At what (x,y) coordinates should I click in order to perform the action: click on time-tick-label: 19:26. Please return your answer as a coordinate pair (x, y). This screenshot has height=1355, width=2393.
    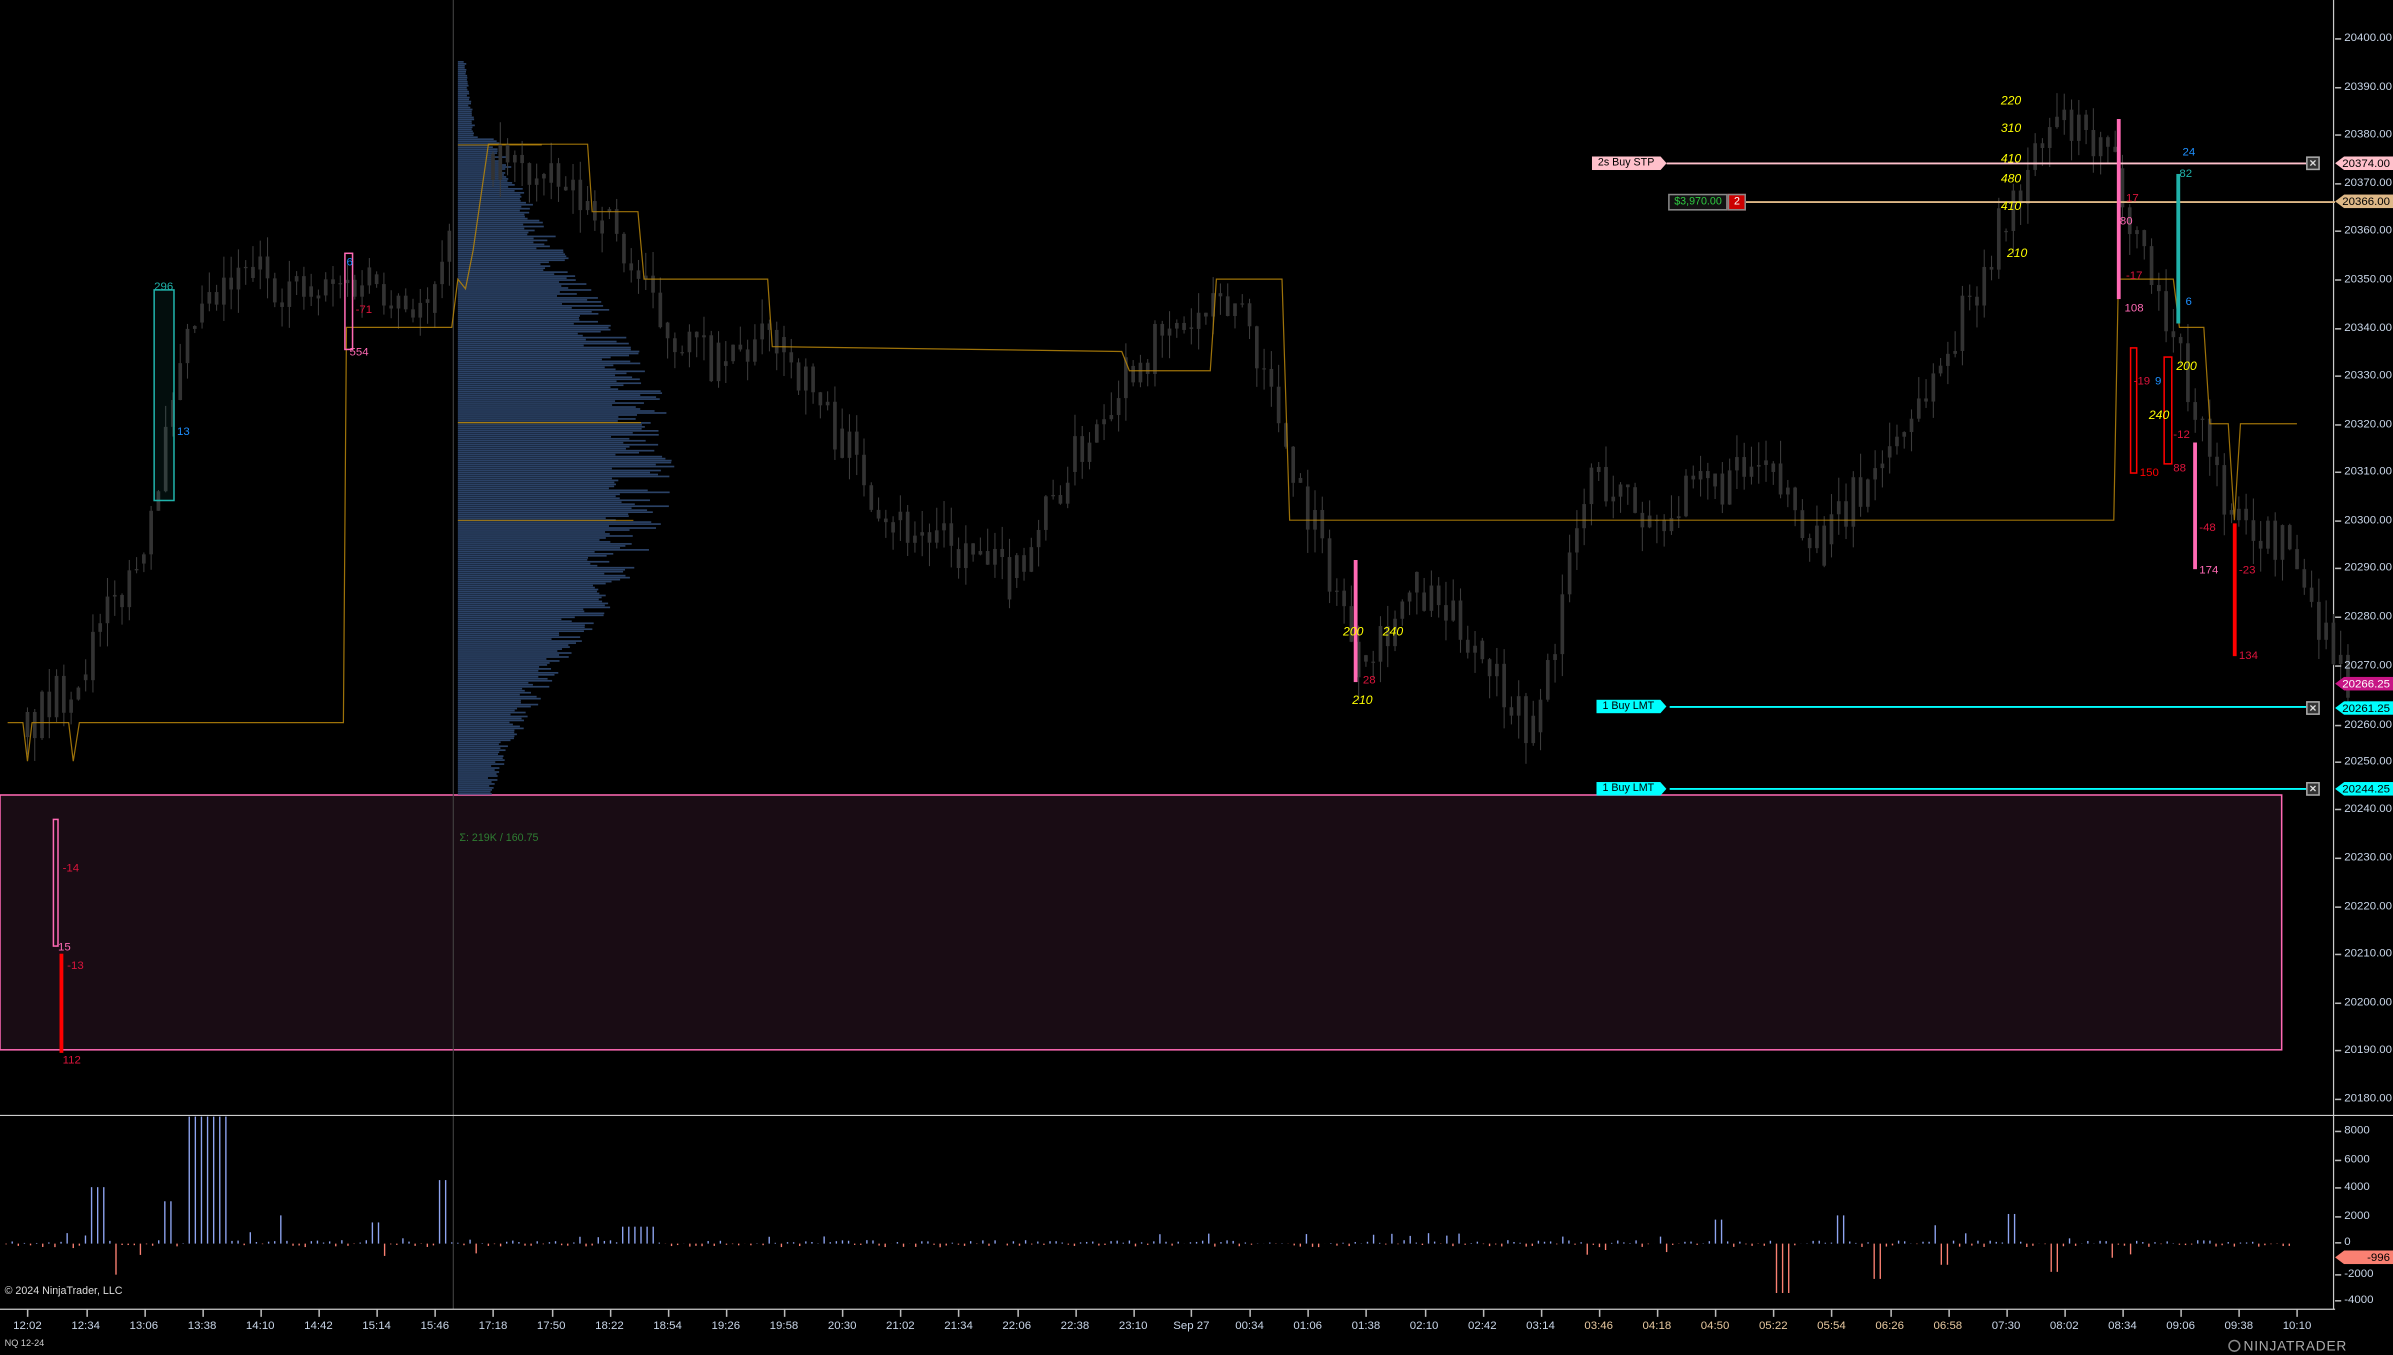
    Looking at the image, I should click on (726, 1321).